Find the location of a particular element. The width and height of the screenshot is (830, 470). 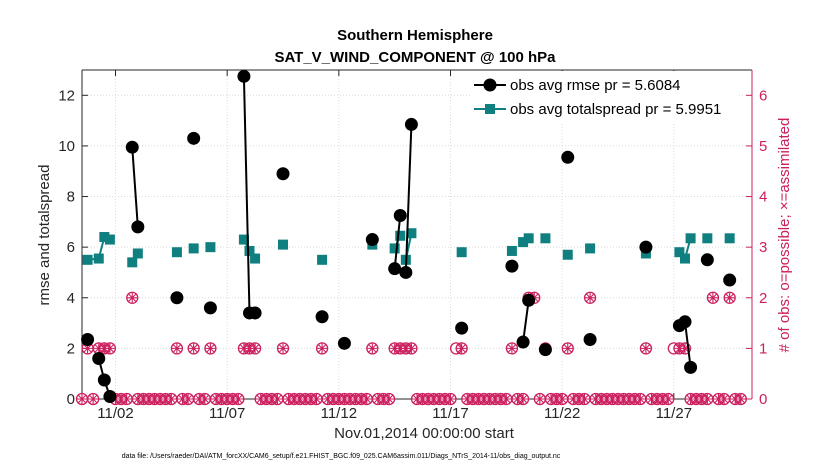

chart-subtitle: SAT_V_WIND_COMPONENT @ 100 hPa is located at coordinates (415, 57).